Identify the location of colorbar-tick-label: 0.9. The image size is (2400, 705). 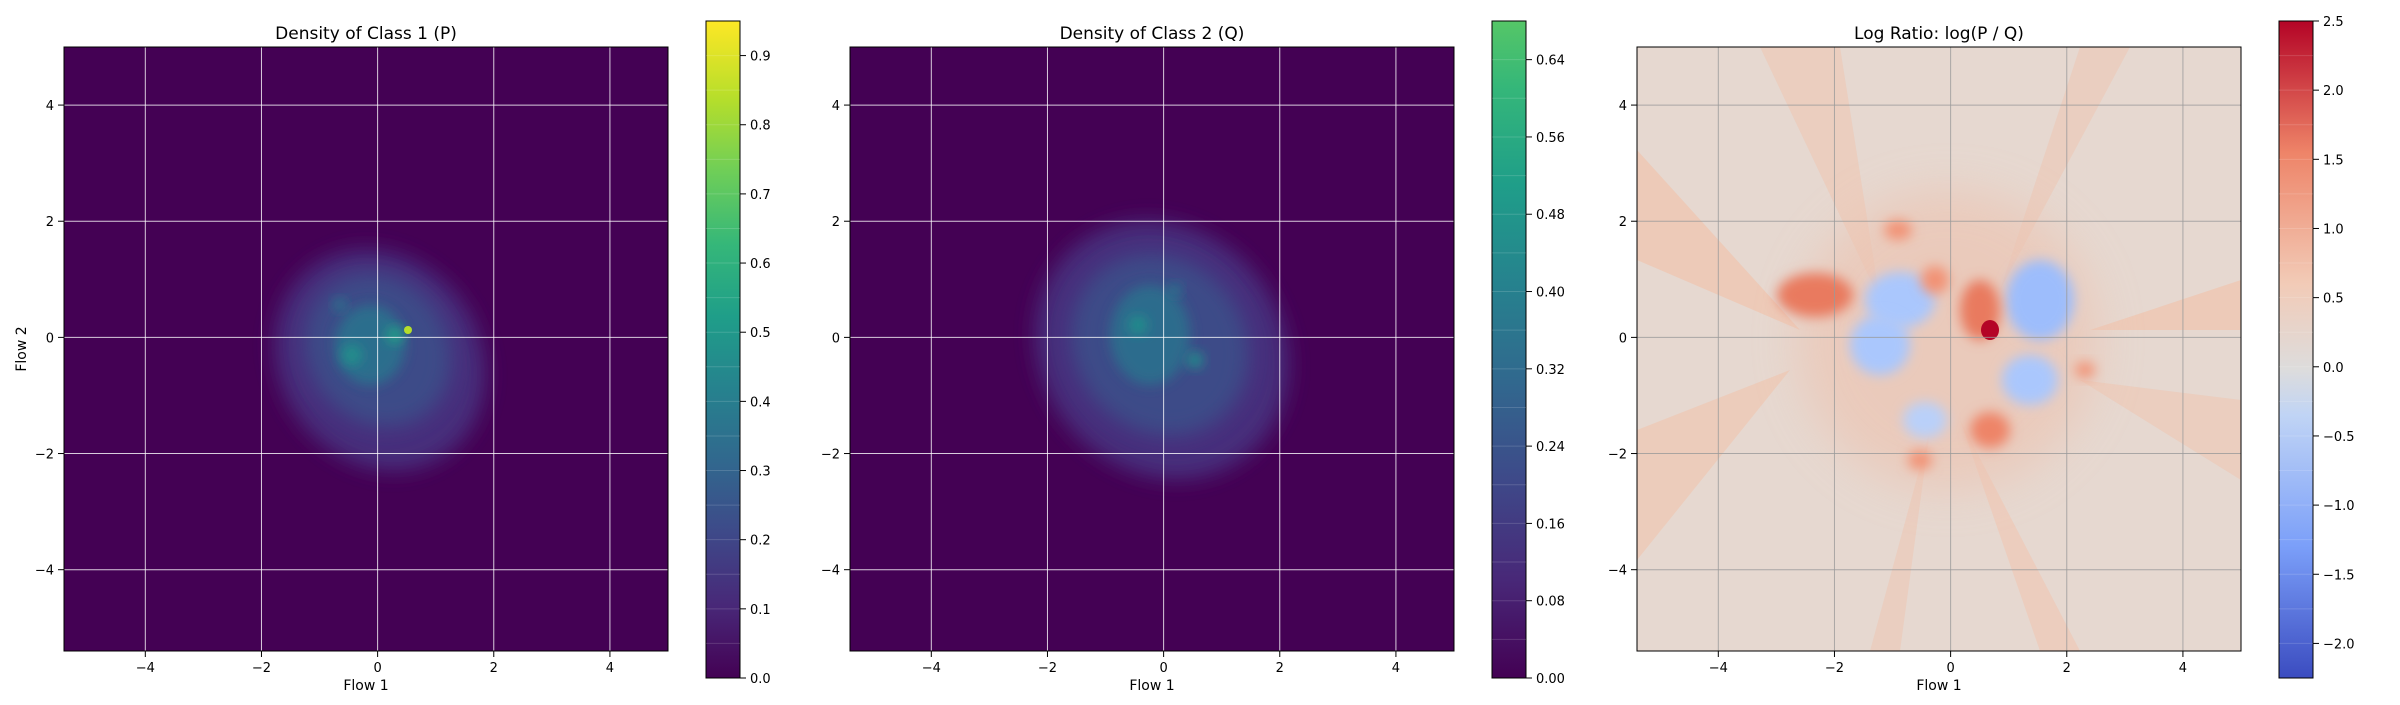
(760, 57).